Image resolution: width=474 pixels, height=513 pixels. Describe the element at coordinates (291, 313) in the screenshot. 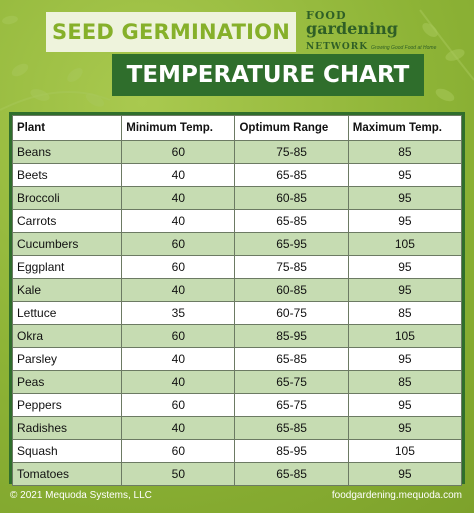

I see `cell-optimum-range: 60-75` at that location.